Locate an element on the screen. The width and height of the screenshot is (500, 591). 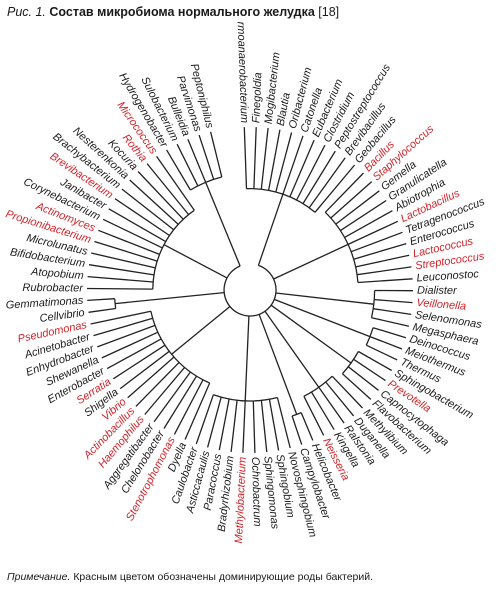
figure-title: Состав микробиома нормального желудка is located at coordinates (182, 12).